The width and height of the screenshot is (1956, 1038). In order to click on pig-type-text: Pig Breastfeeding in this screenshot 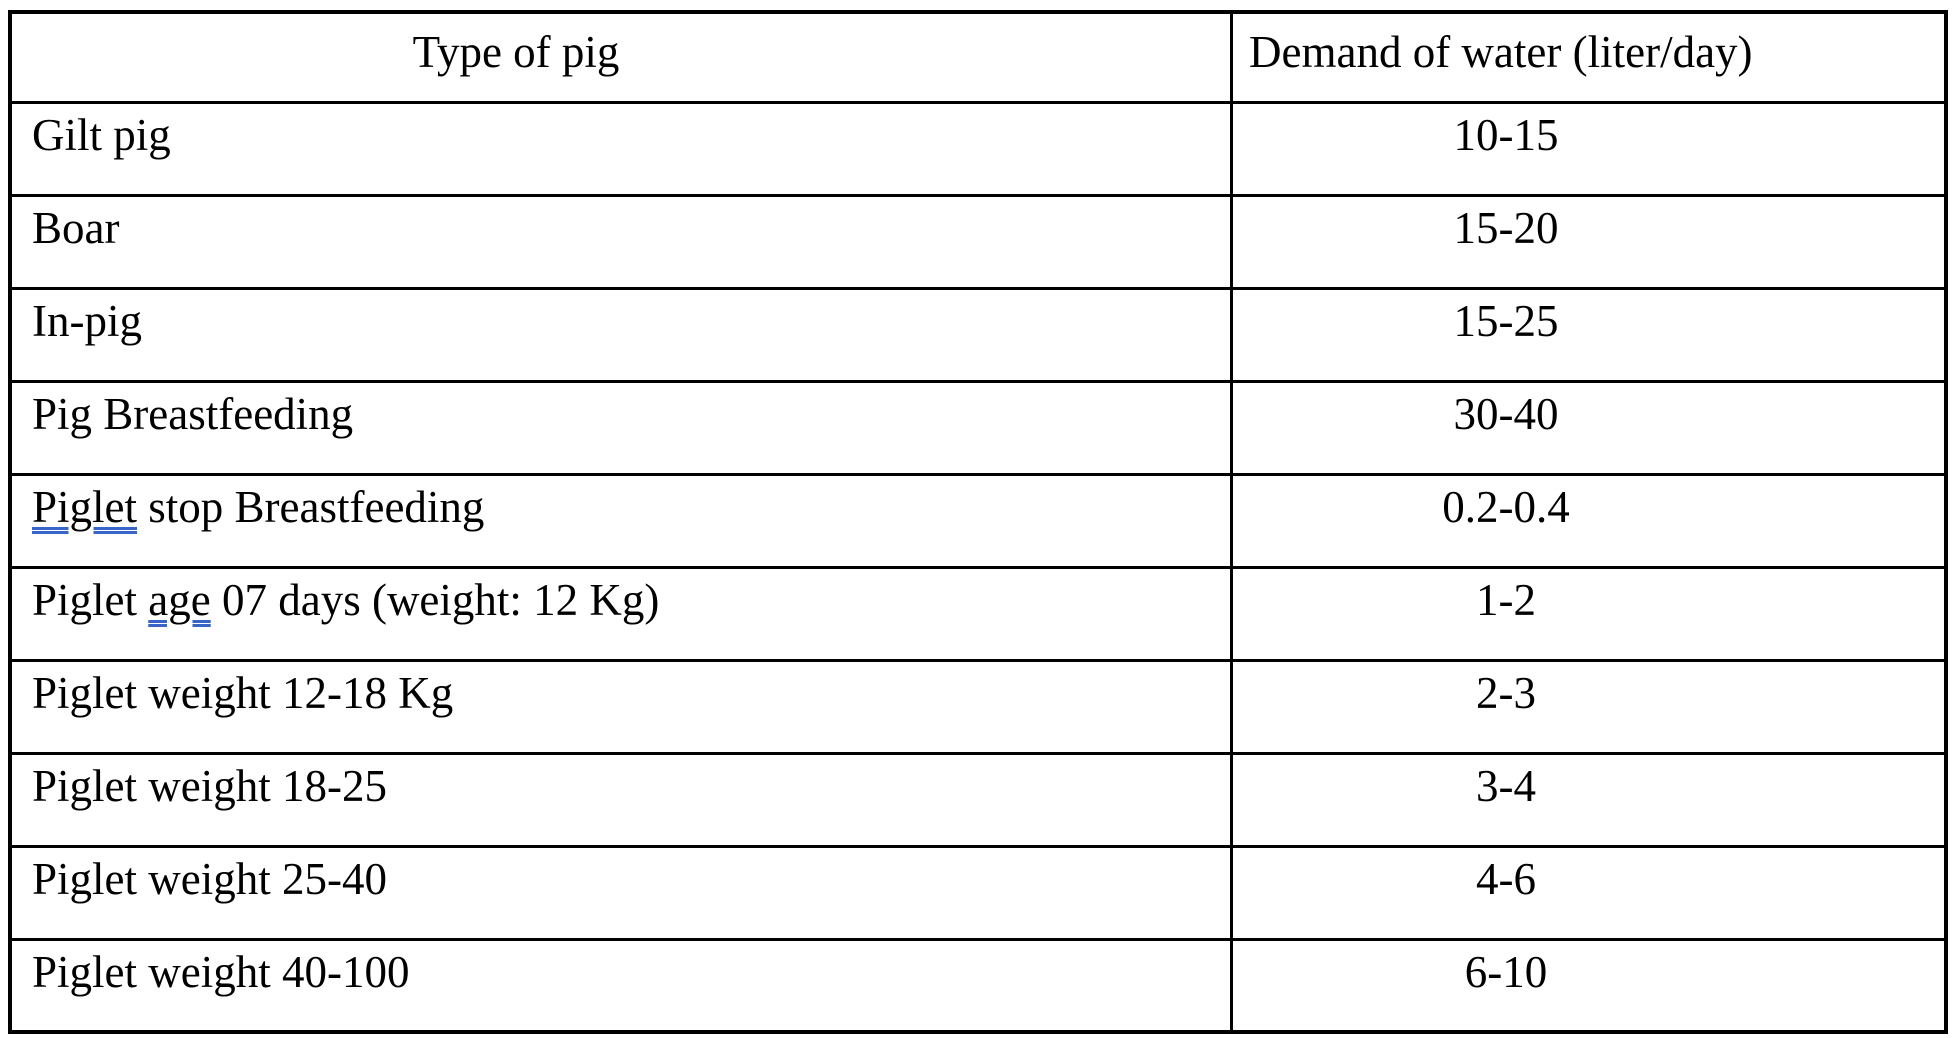, I will do `click(193, 413)`.